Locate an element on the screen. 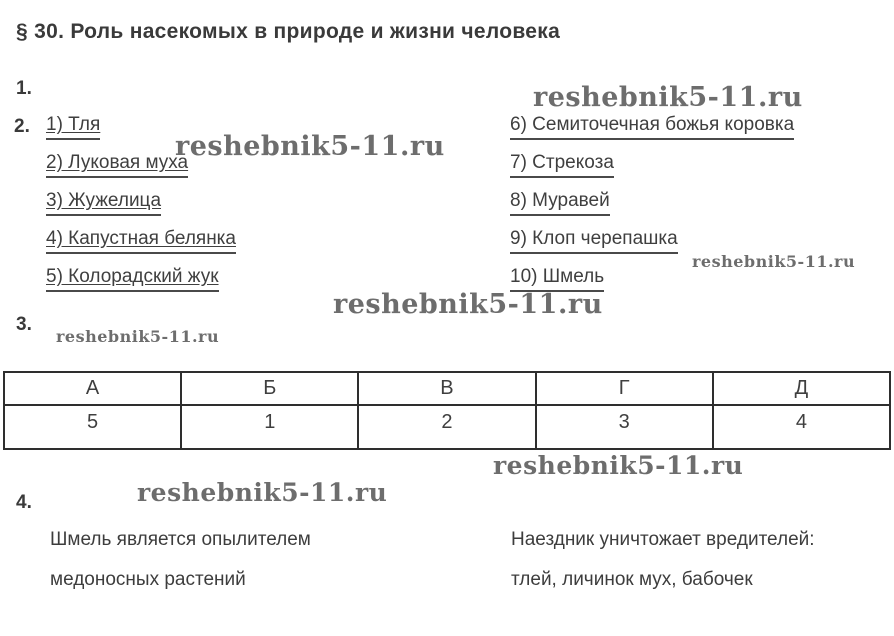  answer-line: тлей, личинок мух, бабочек is located at coordinates (632, 579).